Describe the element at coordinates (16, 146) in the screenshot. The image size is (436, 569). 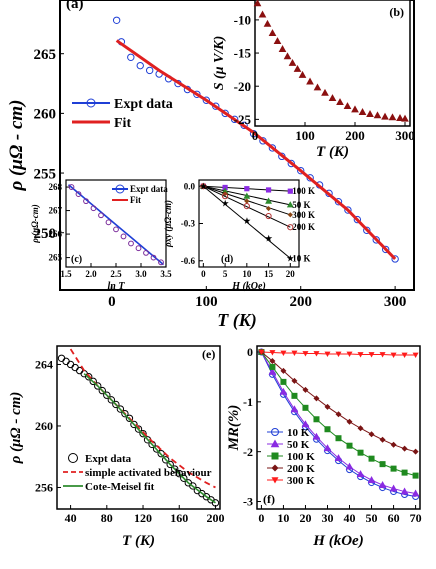
I see `y-axis-label: ρ (μΩ - cm)` at that location.